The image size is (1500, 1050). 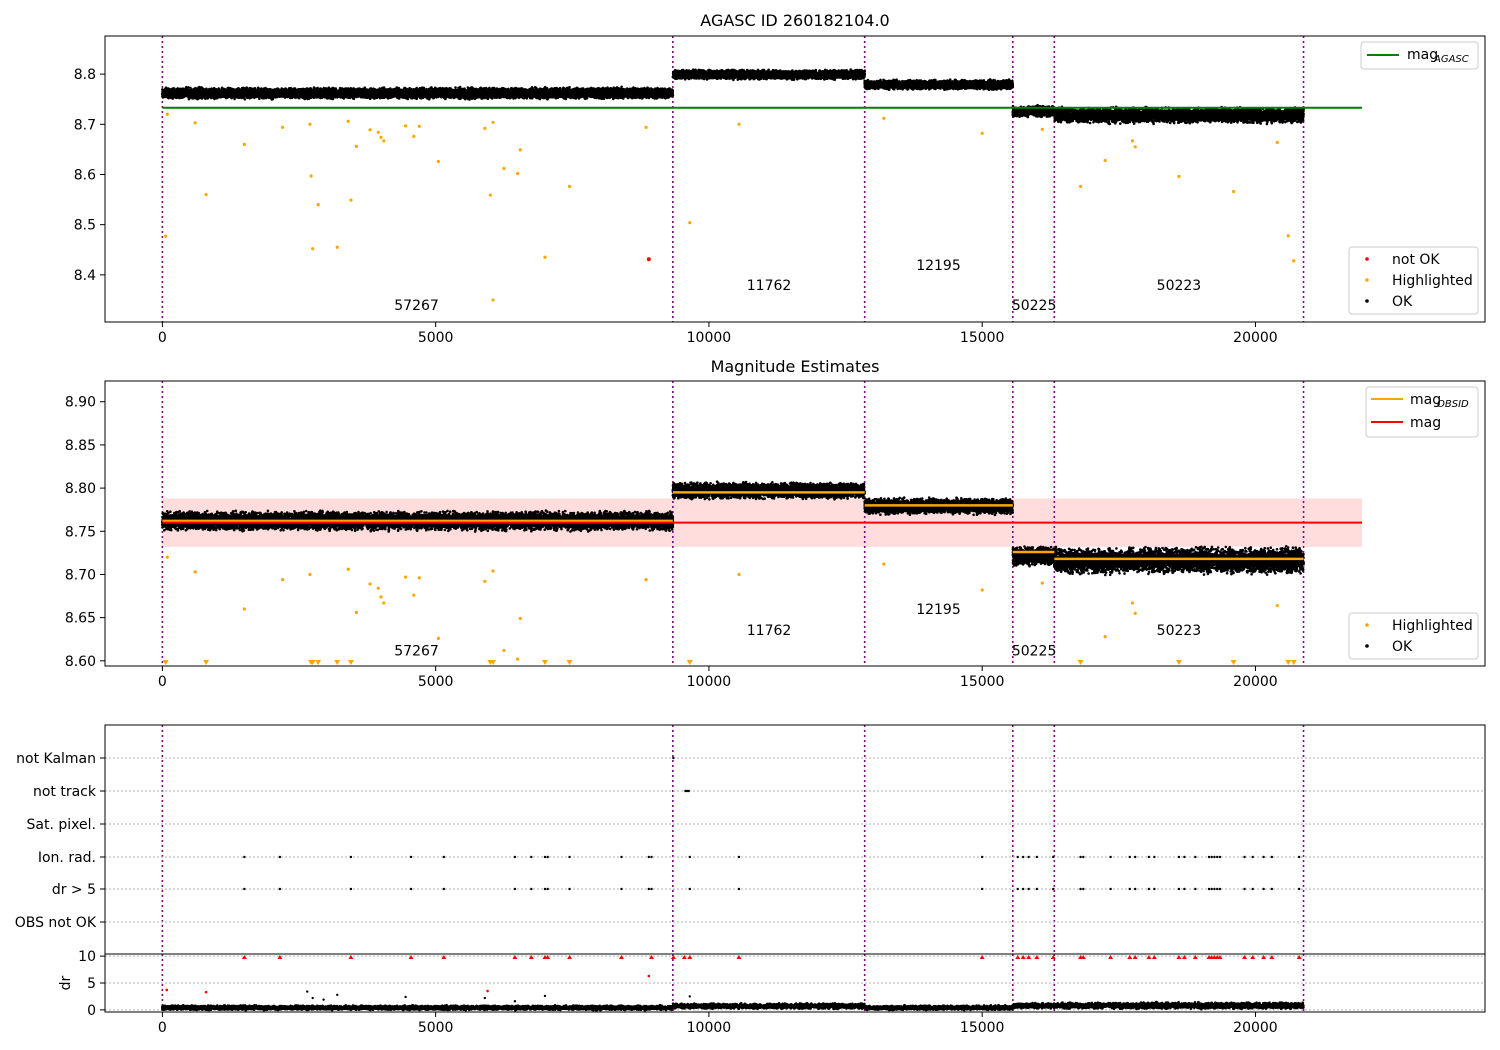 What do you see at coordinates (794, 20) in the screenshot?
I see `chart-title: AGASC ID 260182104.0` at bounding box center [794, 20].